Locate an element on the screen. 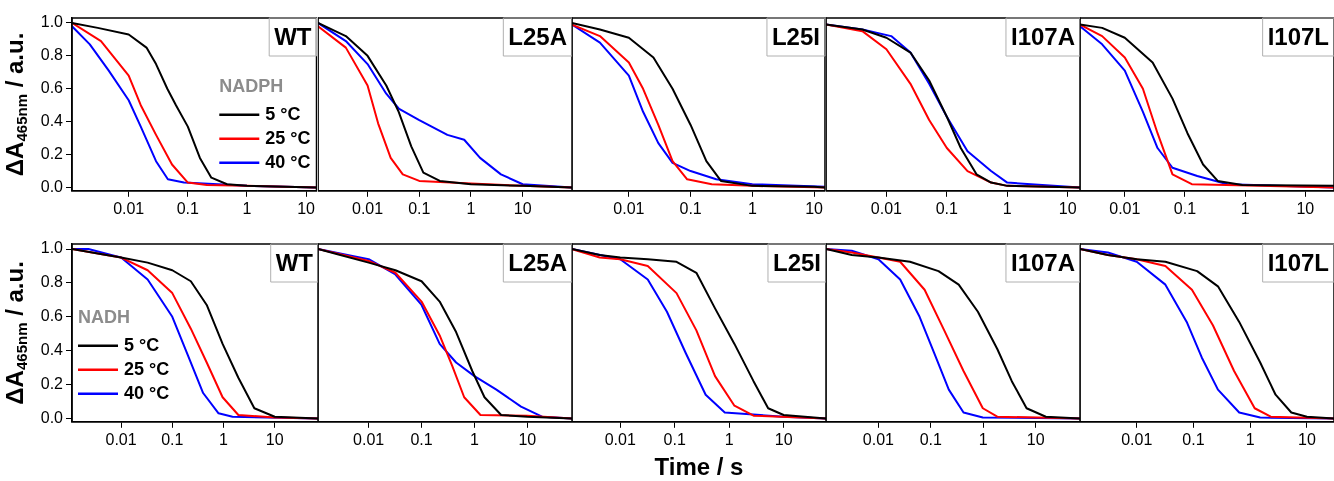 The height and width of the screenshot is (481, 1334). x-axis-title: Time / s is located at coordinates (699, 466).